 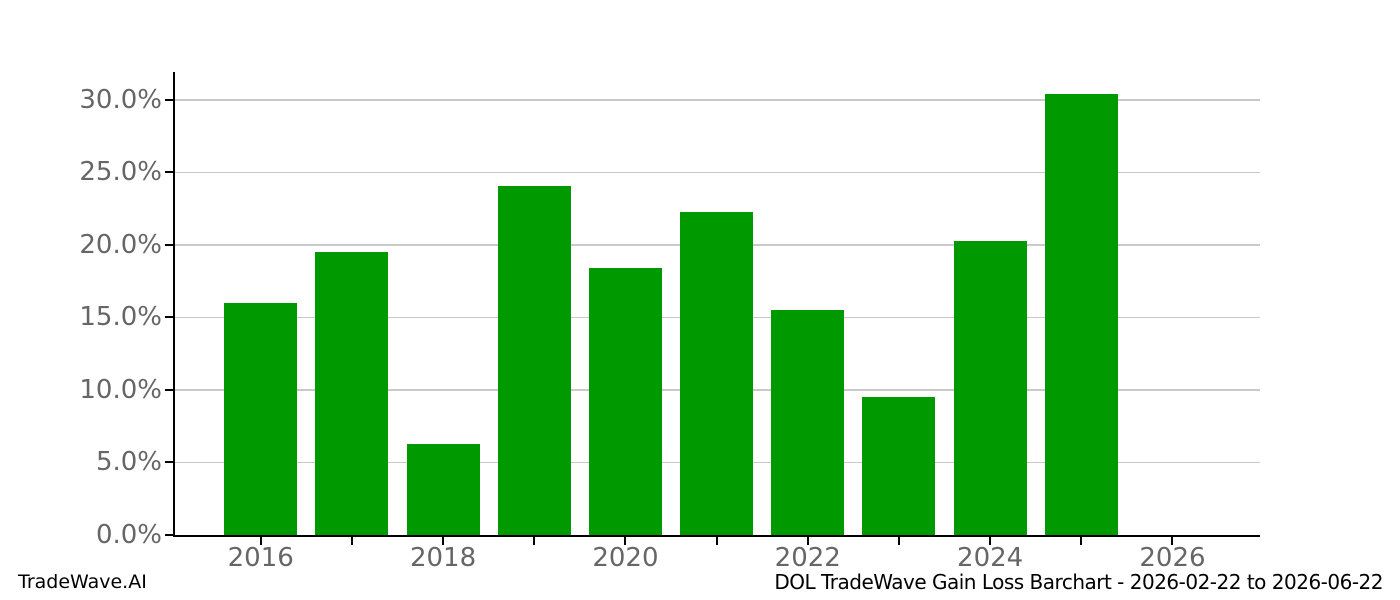 What do you see at coordinates (120, 389) in the screenshot?
I see `y-tick-label-10.0%: 10.0%` at bounding box center [120, 389].